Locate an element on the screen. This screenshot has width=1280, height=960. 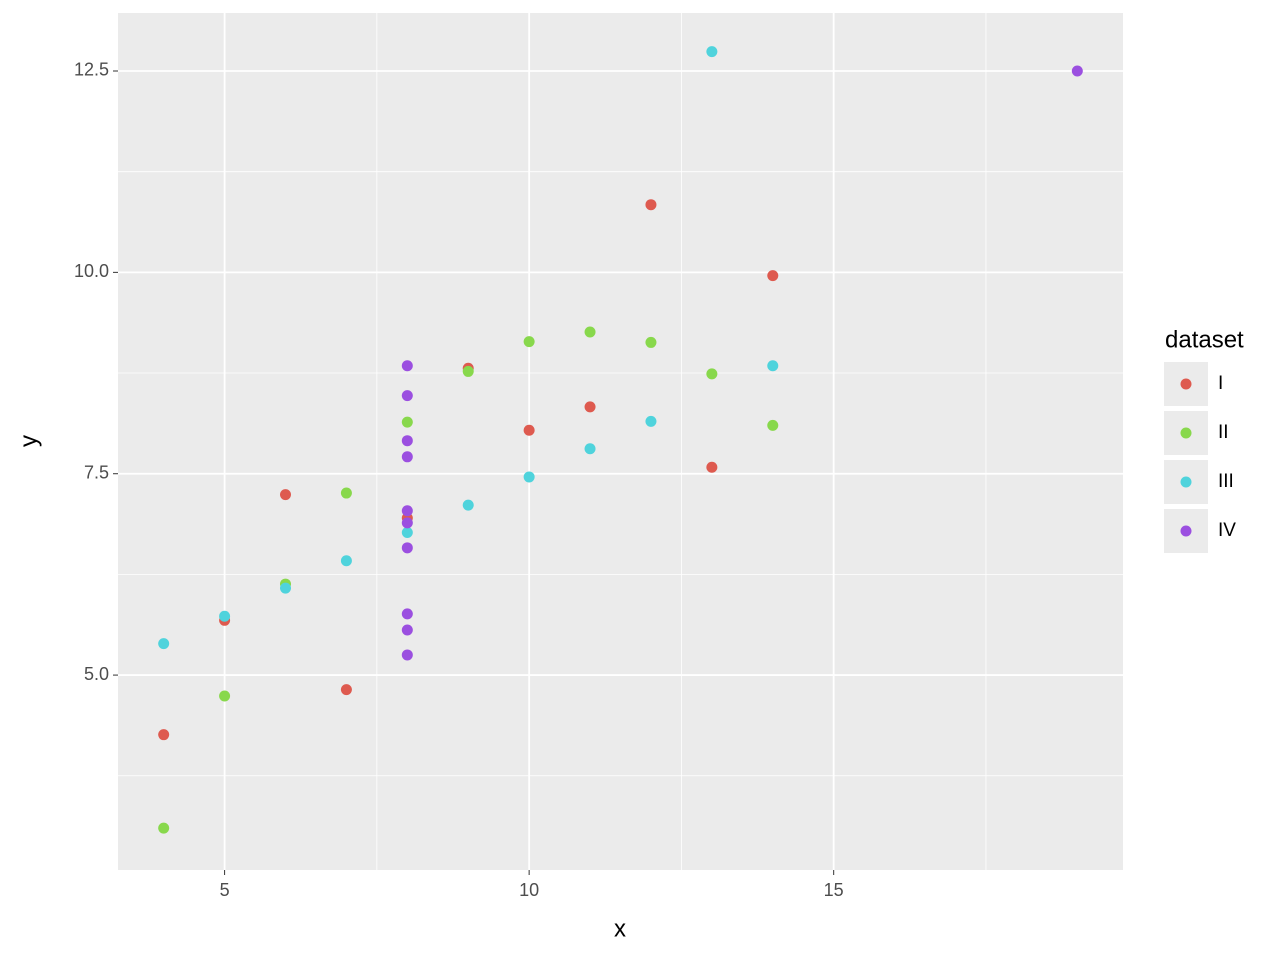
y-tick-label: 5.0 is located at coordinates (96, 674).